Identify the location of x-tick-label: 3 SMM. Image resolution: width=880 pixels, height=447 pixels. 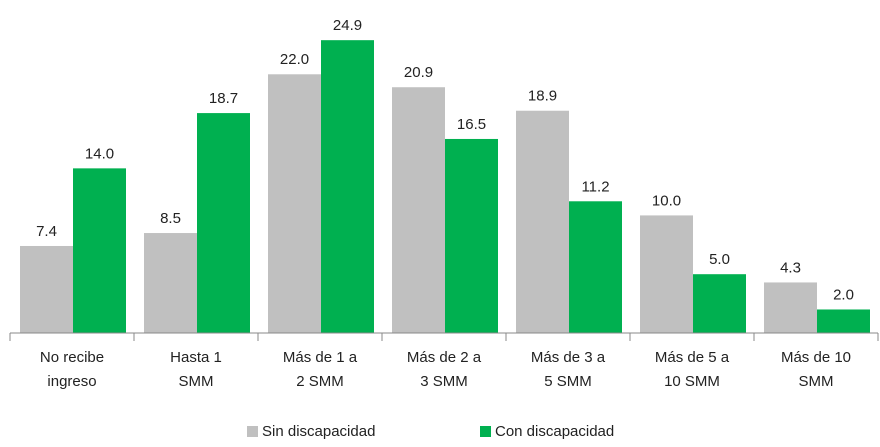
(444, 381).